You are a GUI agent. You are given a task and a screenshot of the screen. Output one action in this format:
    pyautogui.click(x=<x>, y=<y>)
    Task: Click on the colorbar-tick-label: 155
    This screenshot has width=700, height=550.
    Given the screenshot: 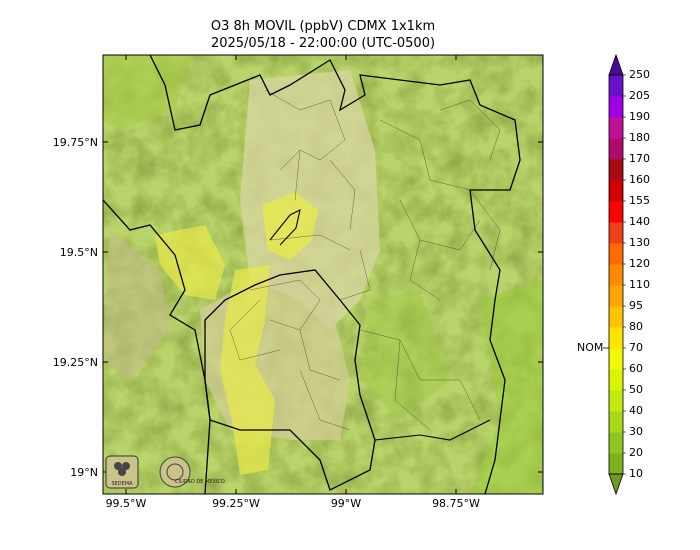 What is the action you would take?
    pyautogui.click(x=639, y=200)
    